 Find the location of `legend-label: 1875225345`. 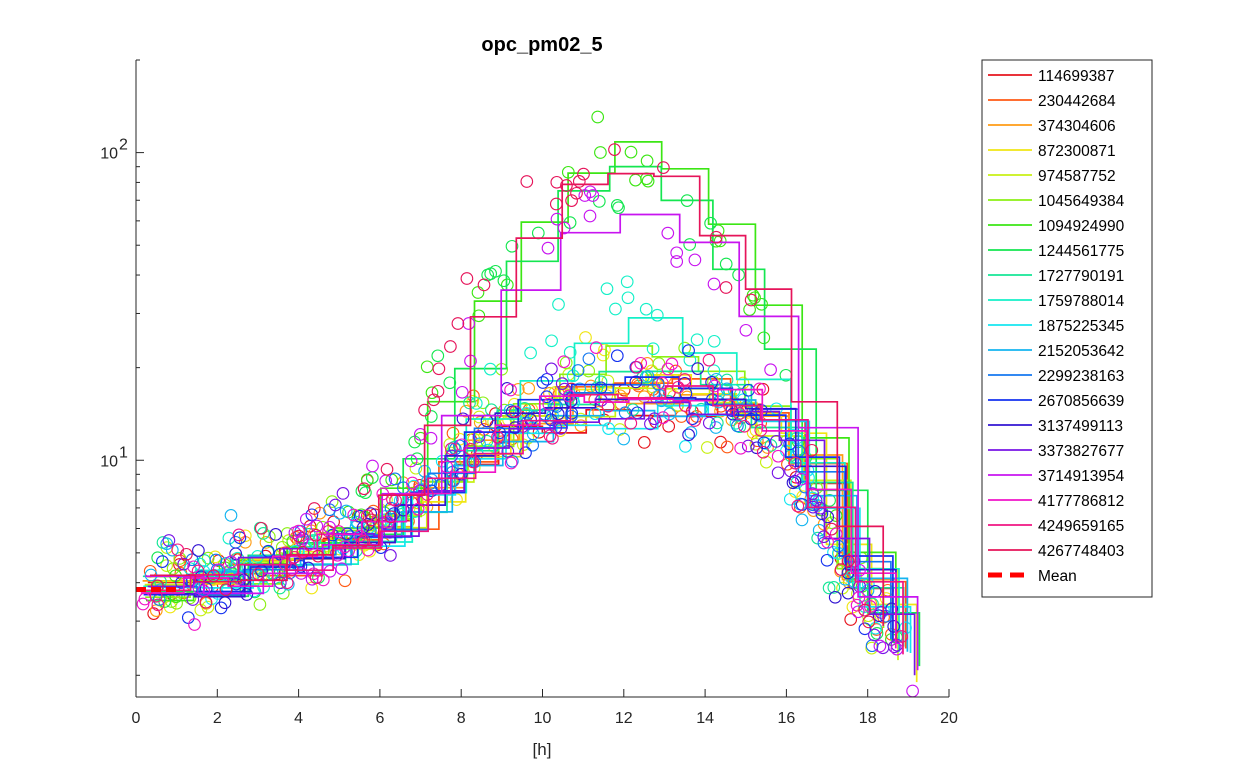

legend-label: 1875225345 is located at coordinates (1081, 326).